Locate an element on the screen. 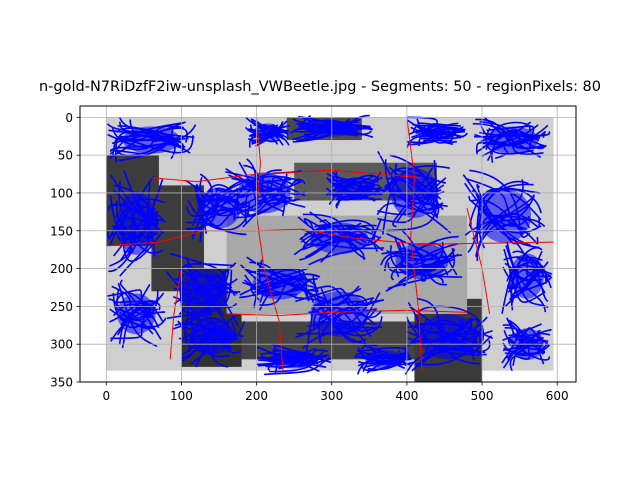 This screenshot has width=640, height=480. y-tick-label: 150 is located at coordinates (61, 231).